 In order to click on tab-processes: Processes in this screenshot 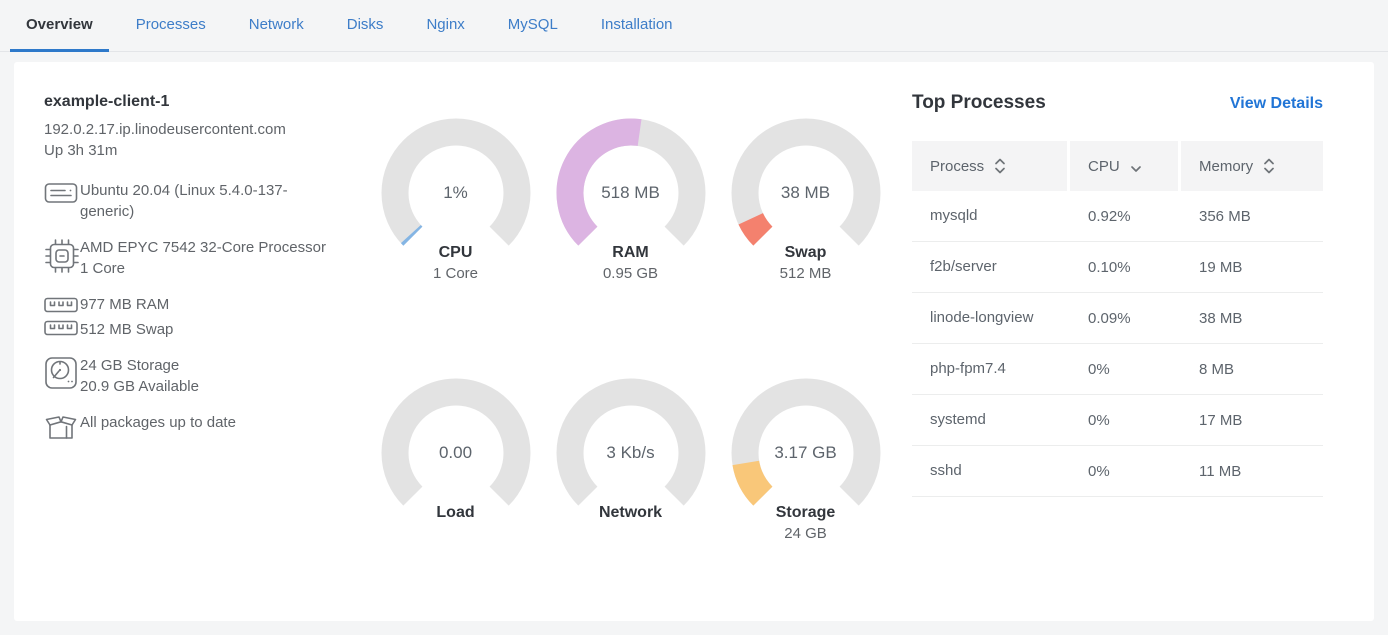, I will do `click(170, 24)`.